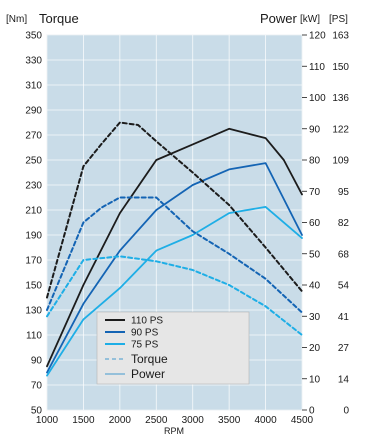 Image resolution: width=376 pixels, height=436 pixels. Describe the element at coordinates (315, 348) in the screenshot. I see `right-tick-label-kw: 20` at that location.